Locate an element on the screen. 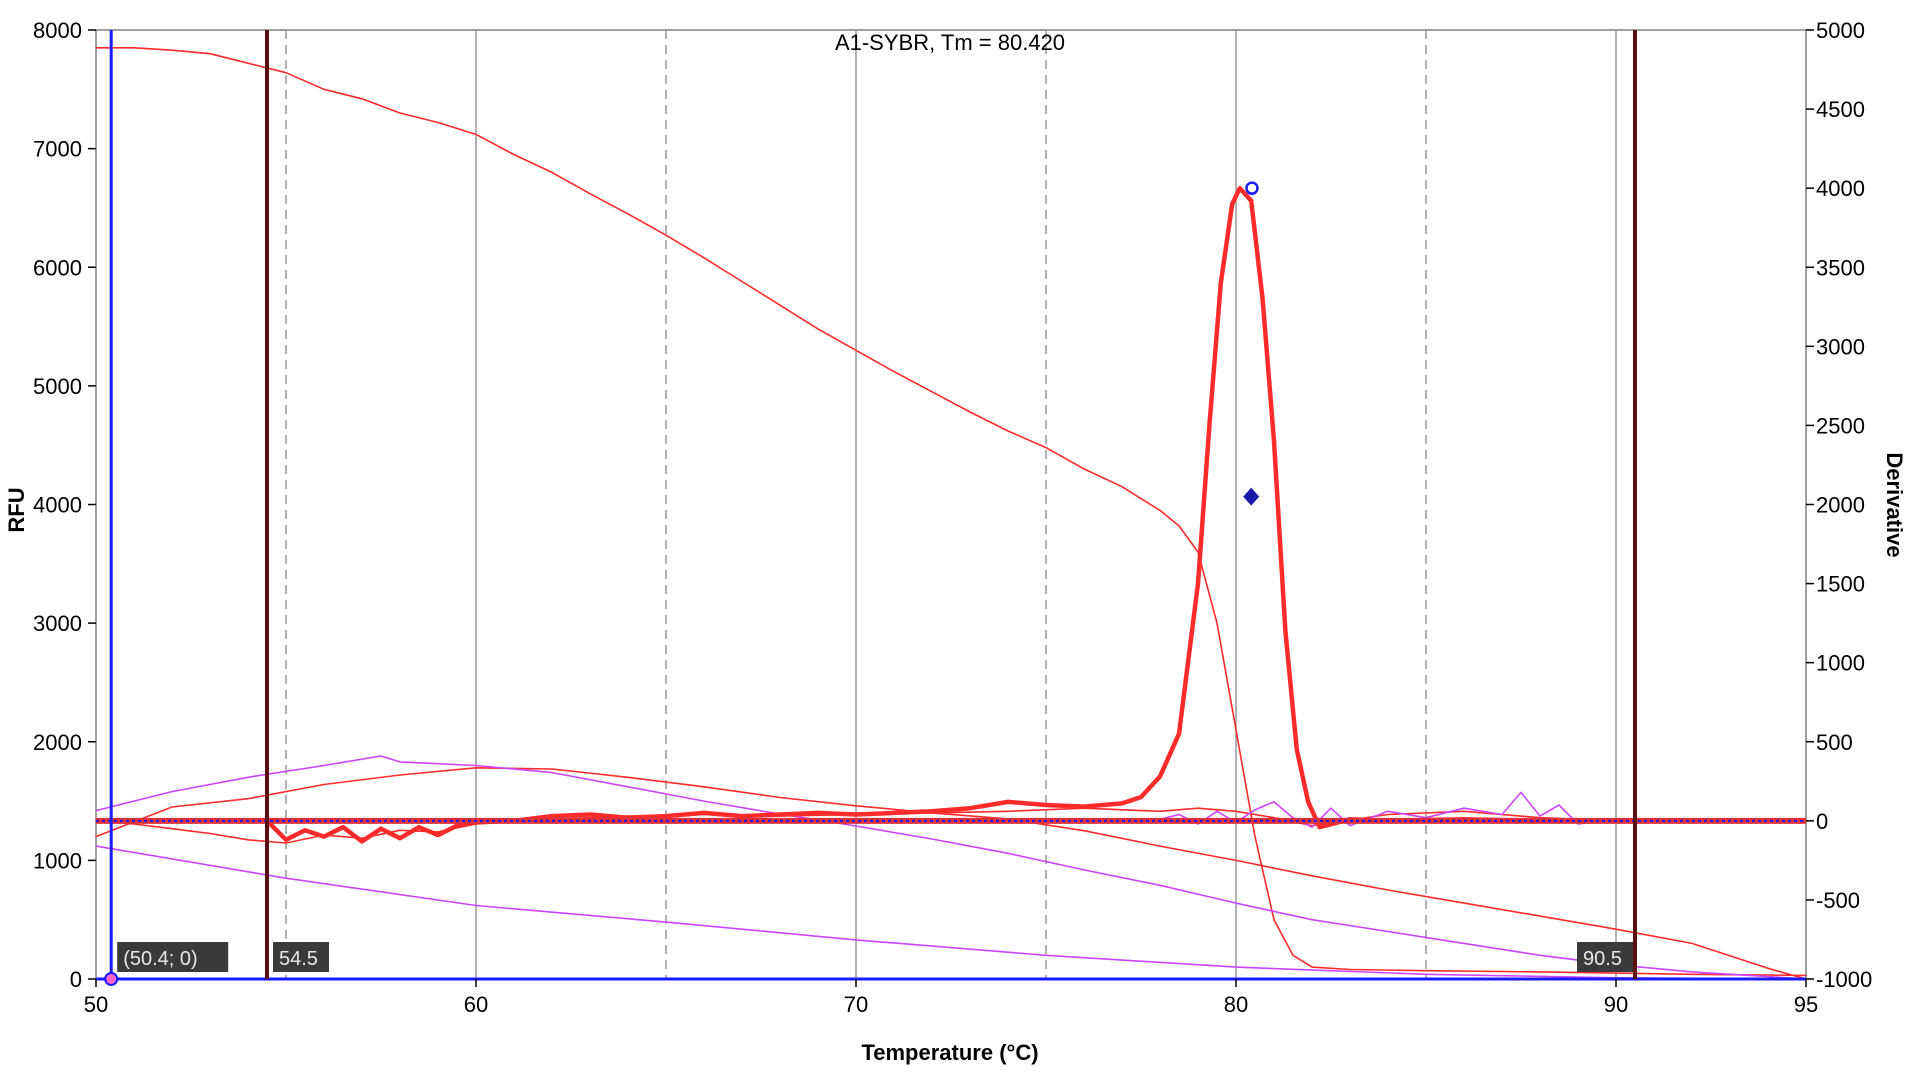 The image size is (1920, 1085). y-tick-label: 2000 is located at coordinates (57, 742).